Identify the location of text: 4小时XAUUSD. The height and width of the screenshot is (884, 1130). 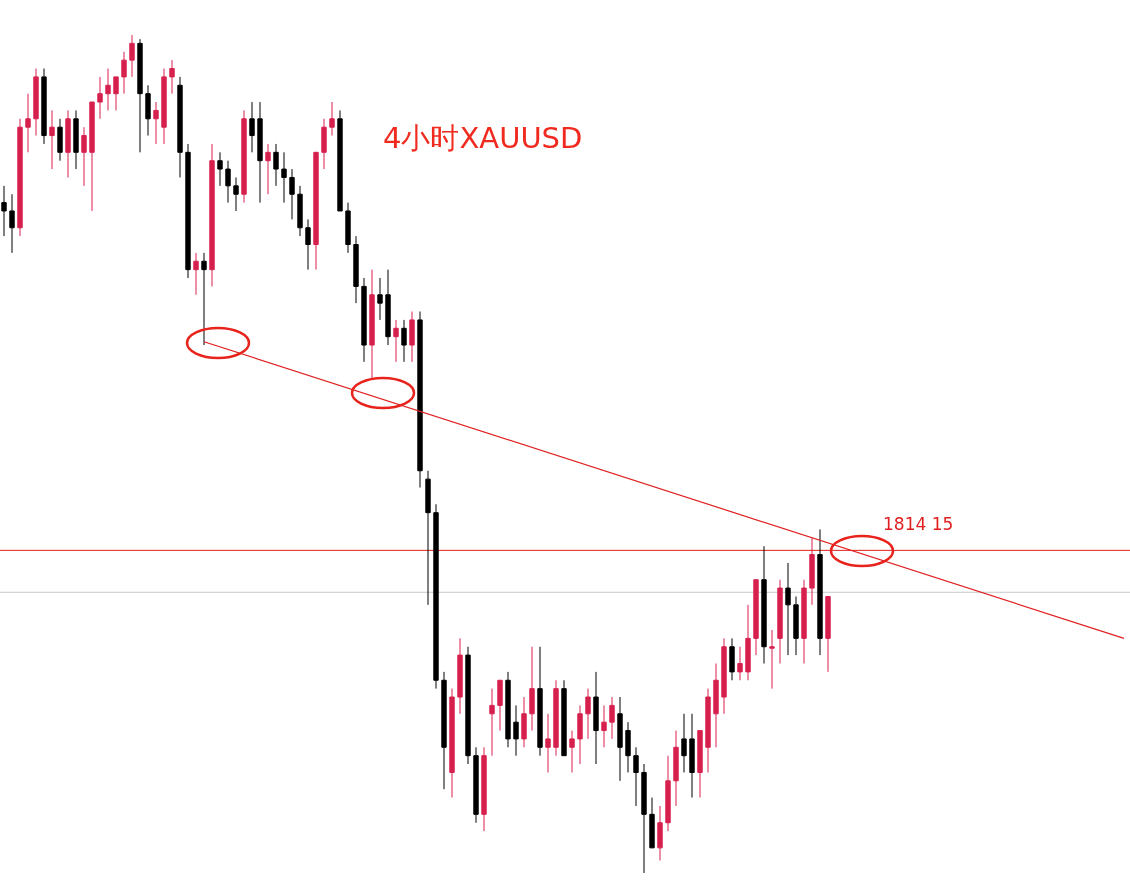
(483, 138).